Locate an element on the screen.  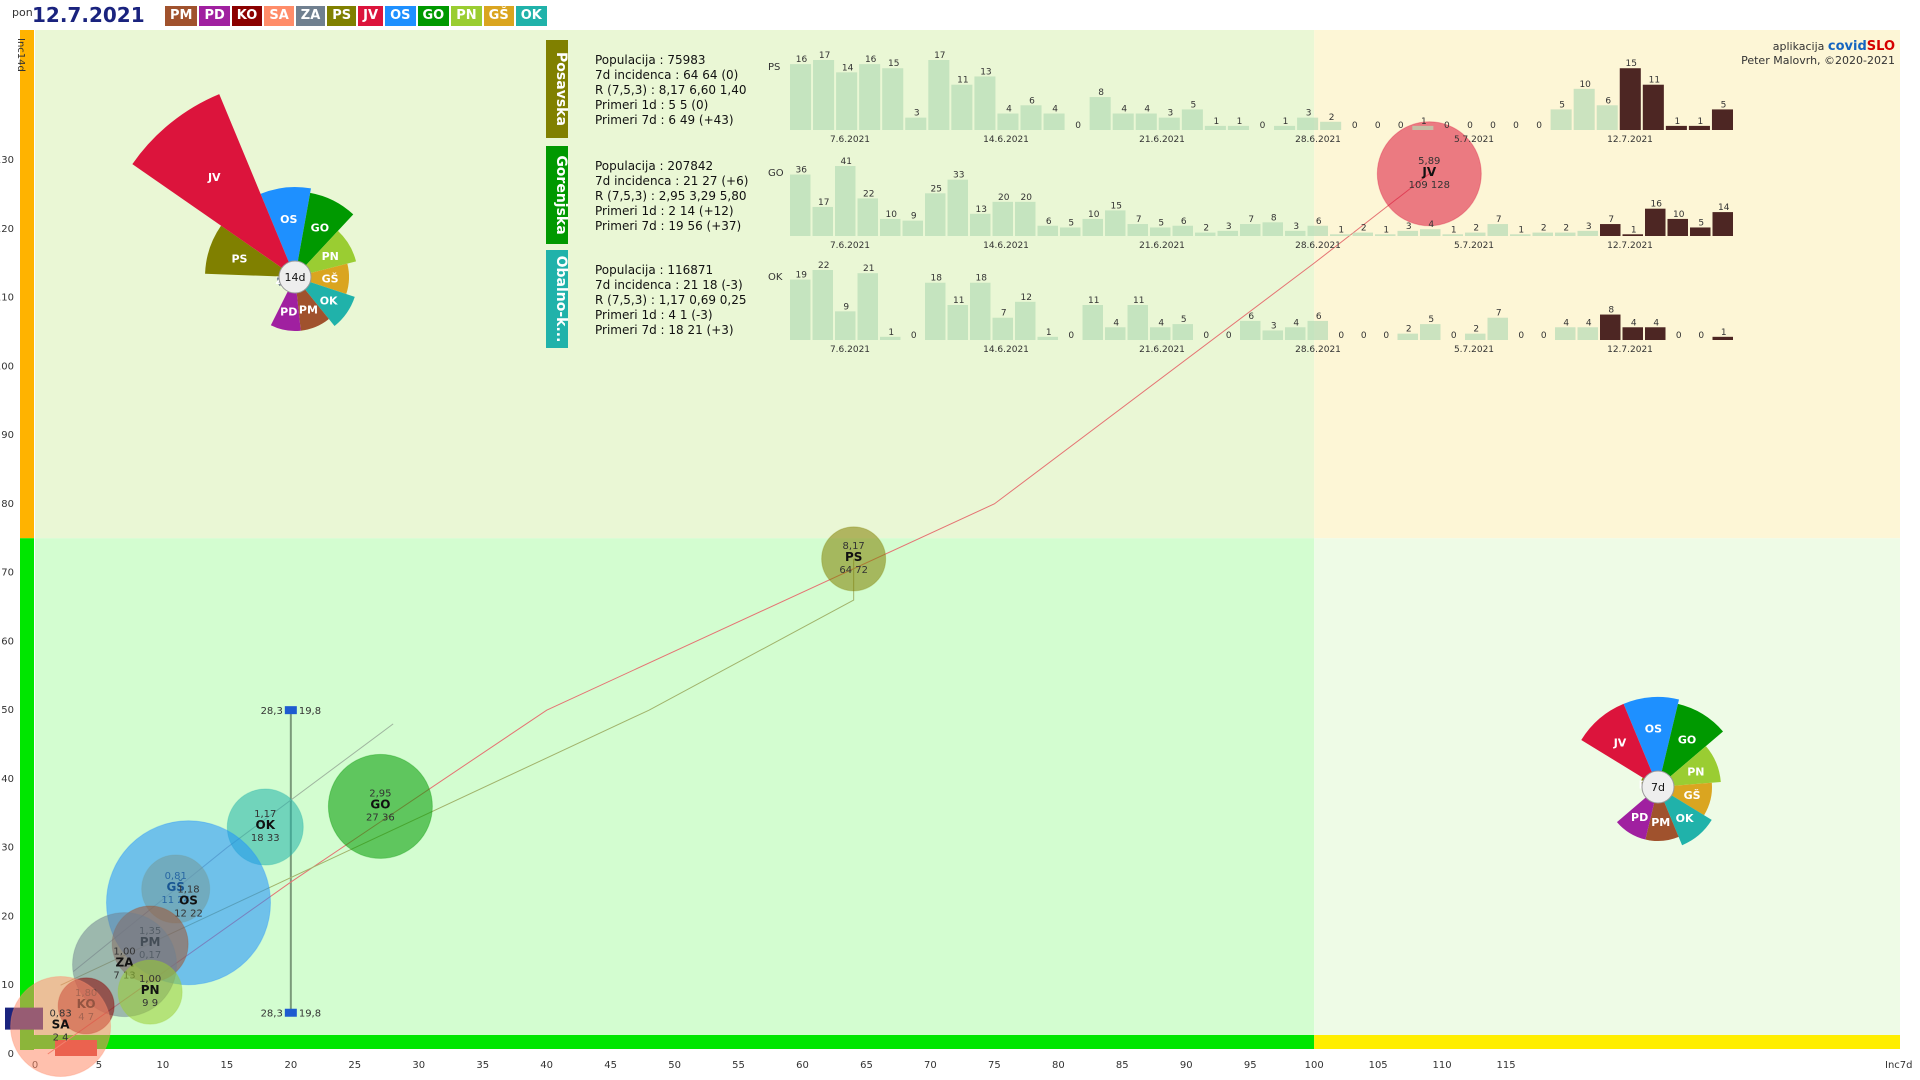
panel-bar-label: 7 is located at coordinates (1499, 220).